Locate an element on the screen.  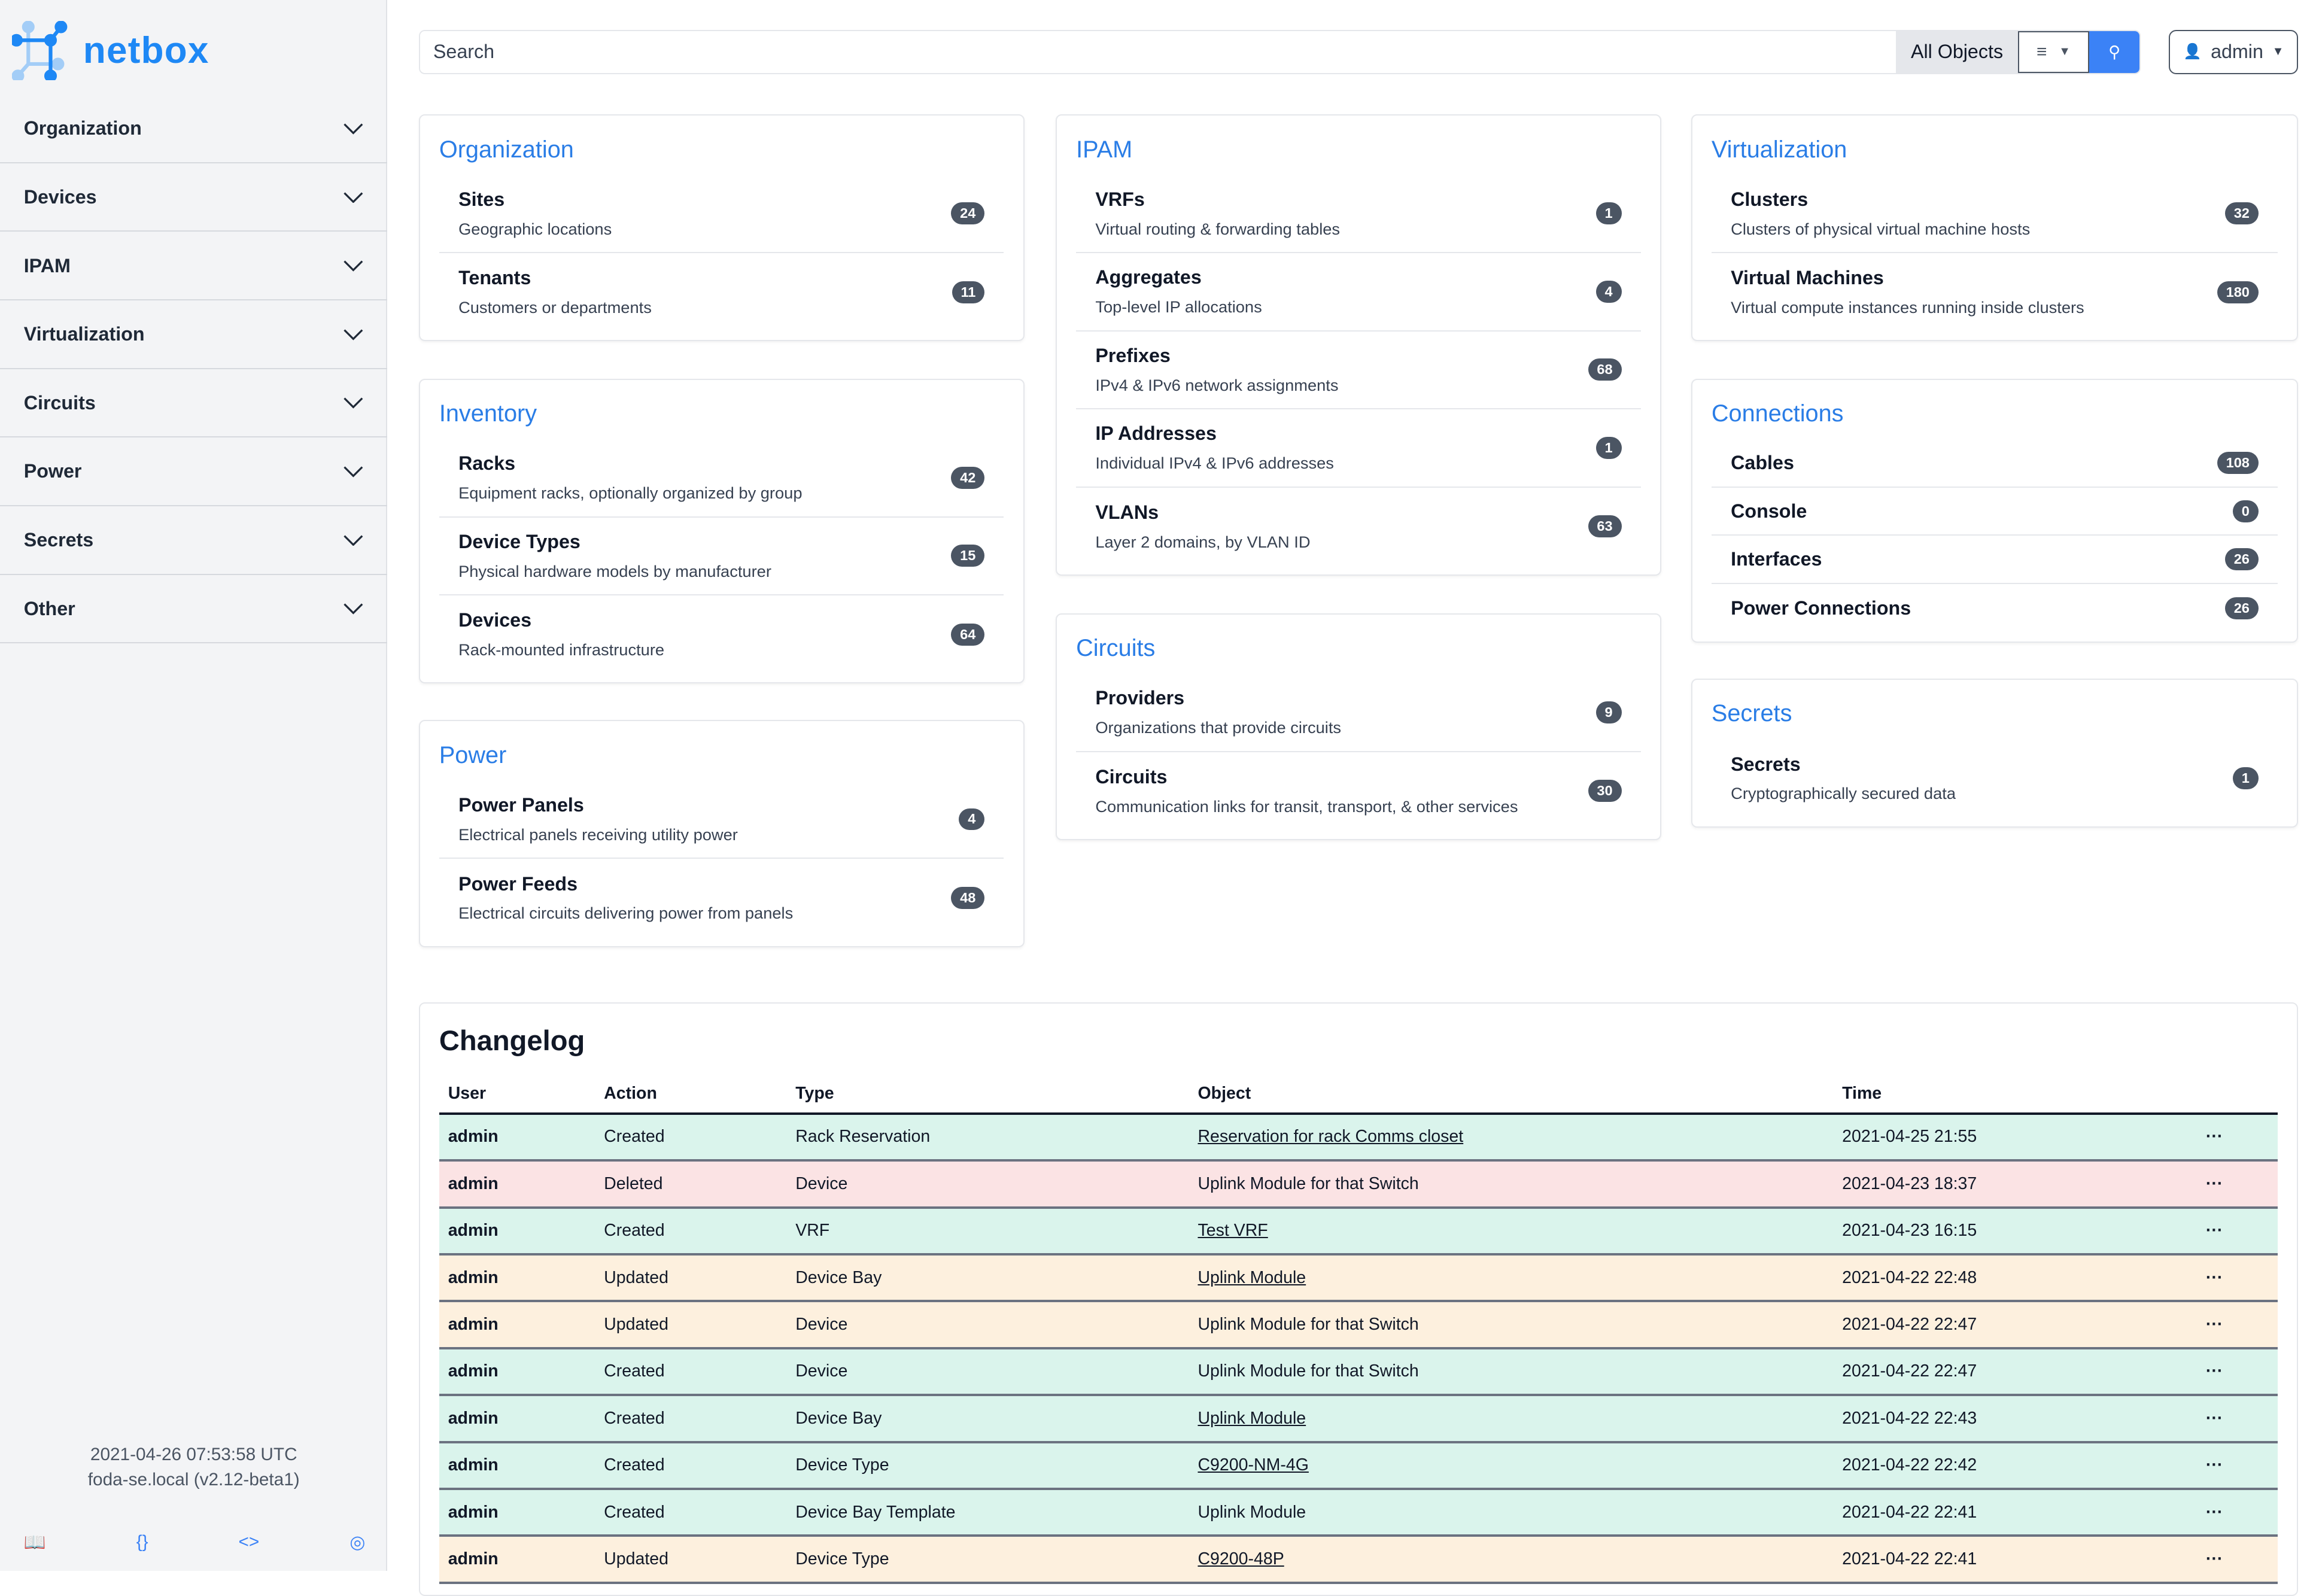
sidebar-item-label: IPAM is located at coordinates (47, 265).